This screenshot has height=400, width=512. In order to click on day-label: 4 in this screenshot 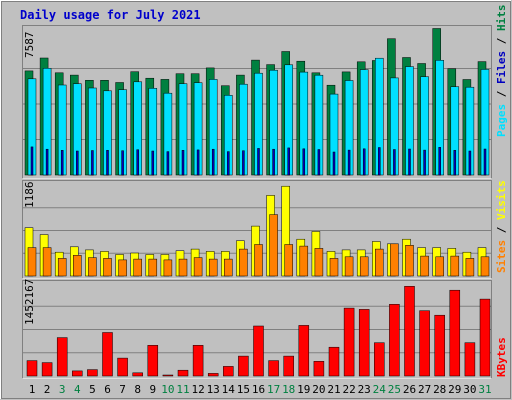, I will do `click(77, 389)`.